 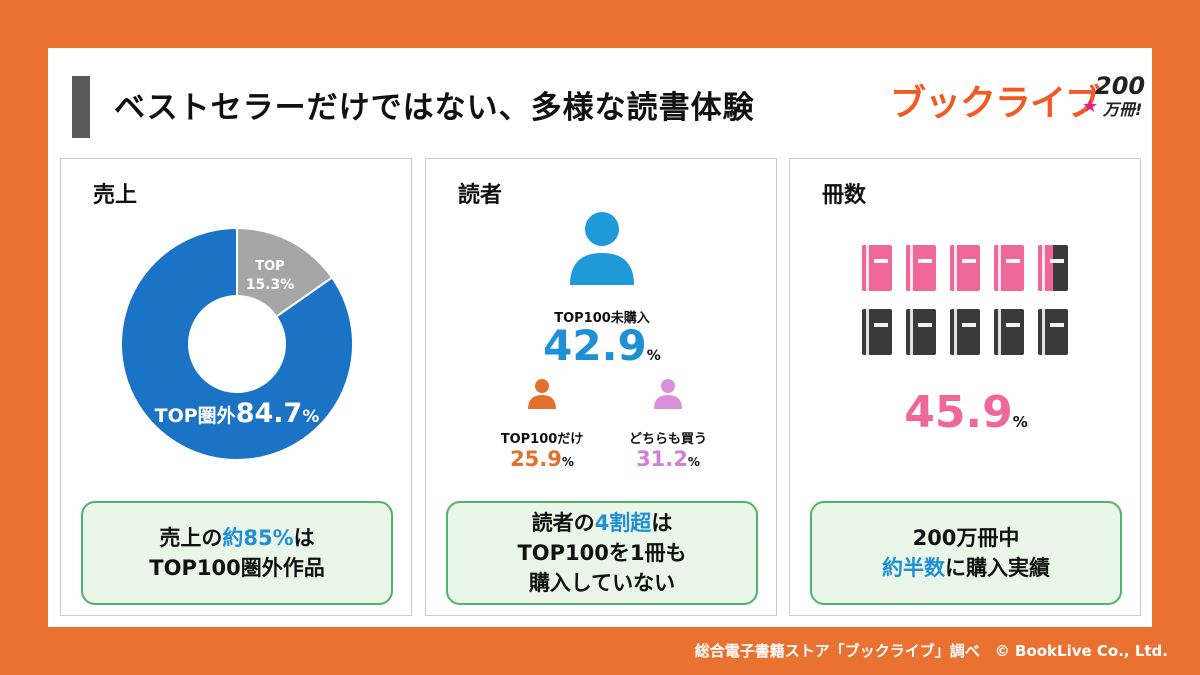 What do you see at coordinates (480, 195) in the screenshot?
I see `readers-heading: 読者` at bounding box center [480, 195].